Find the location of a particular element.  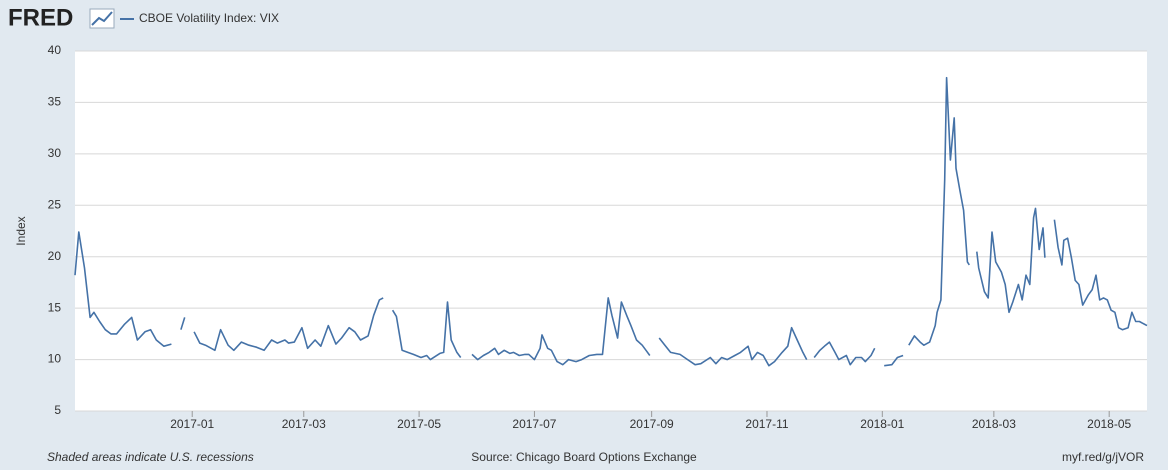

x-tick-label: 2017-07 is located at coordinates (534, 424).